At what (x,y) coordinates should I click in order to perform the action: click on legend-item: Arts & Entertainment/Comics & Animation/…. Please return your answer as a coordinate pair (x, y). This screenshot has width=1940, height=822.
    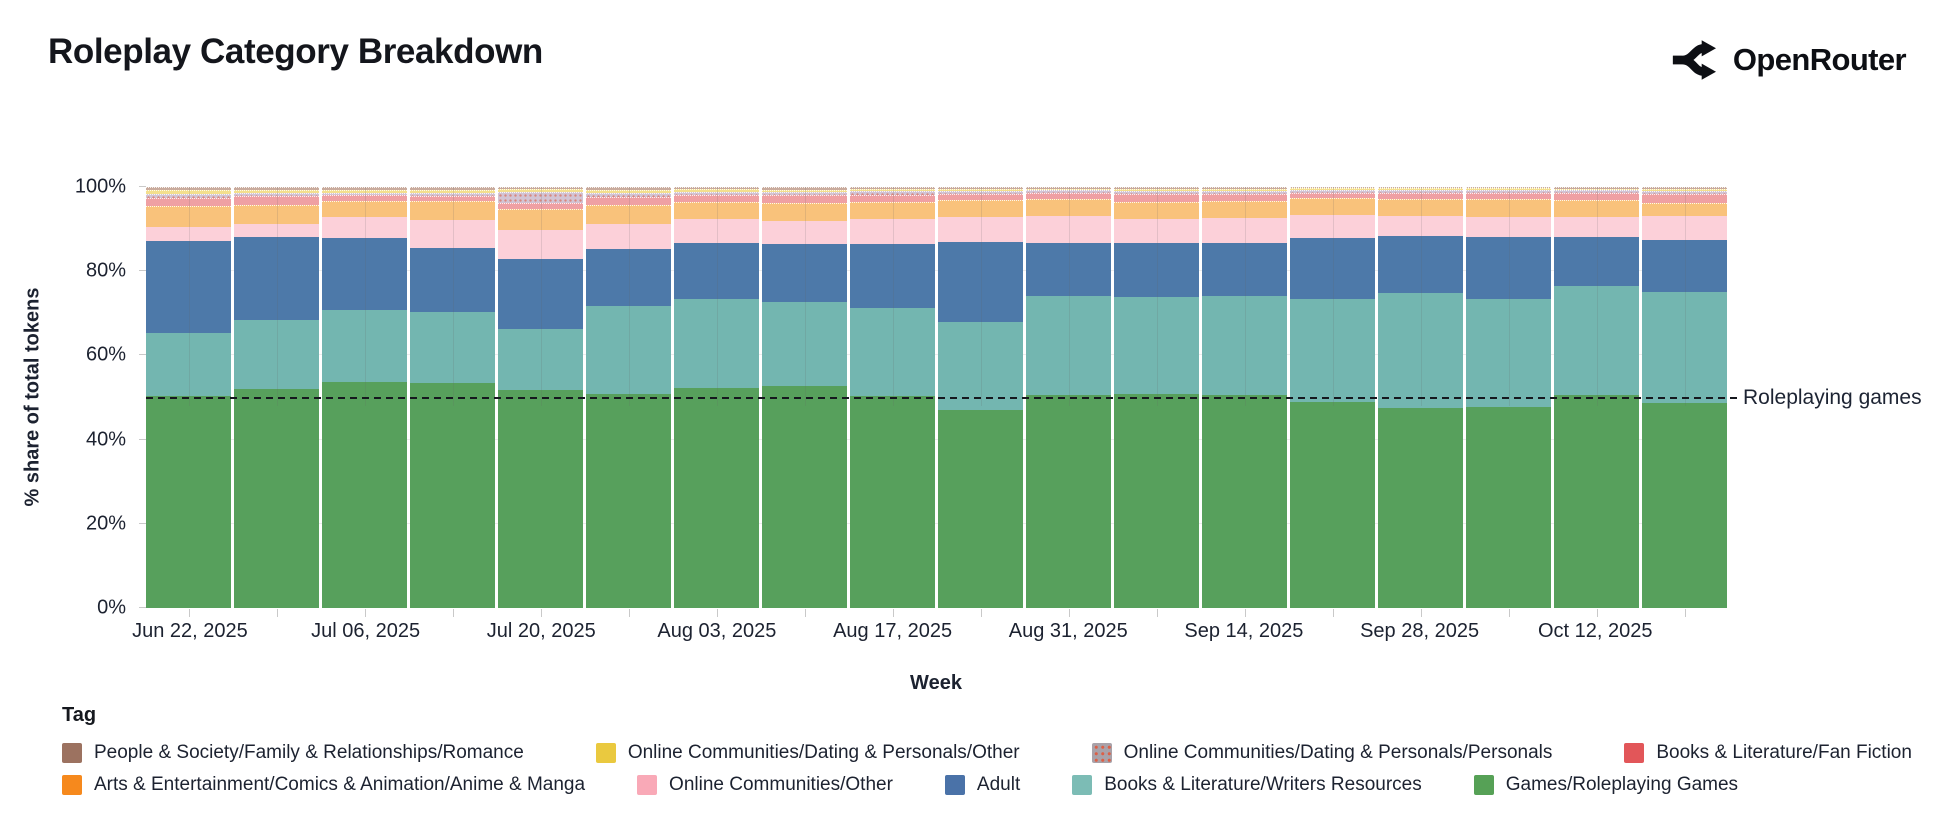
    Looking at the image, I should click on (323, 785).